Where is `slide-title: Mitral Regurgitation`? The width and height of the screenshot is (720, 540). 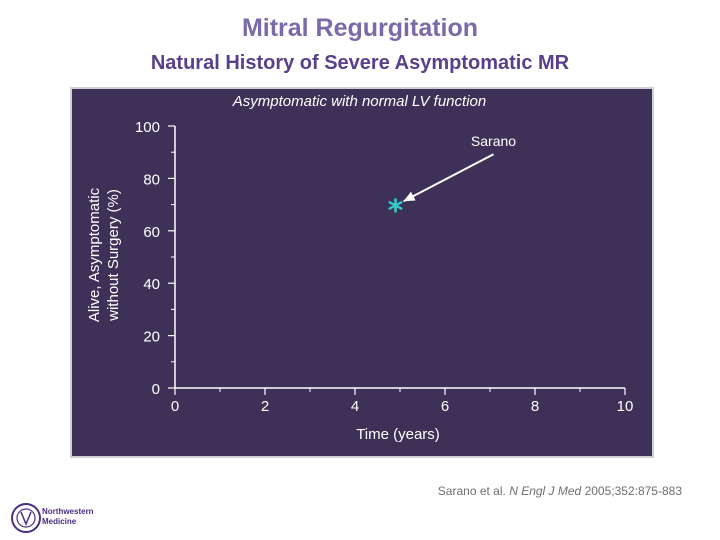 slide-title: Mitral Regurgitation is located at coordinates (360, 28).